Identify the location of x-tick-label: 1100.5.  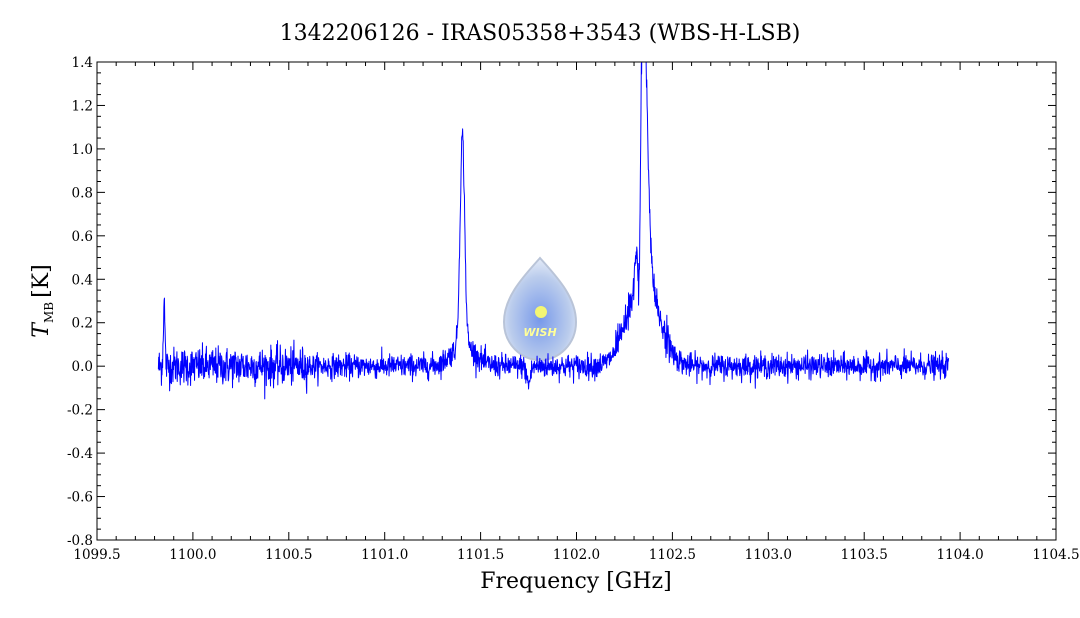
(288, 555).